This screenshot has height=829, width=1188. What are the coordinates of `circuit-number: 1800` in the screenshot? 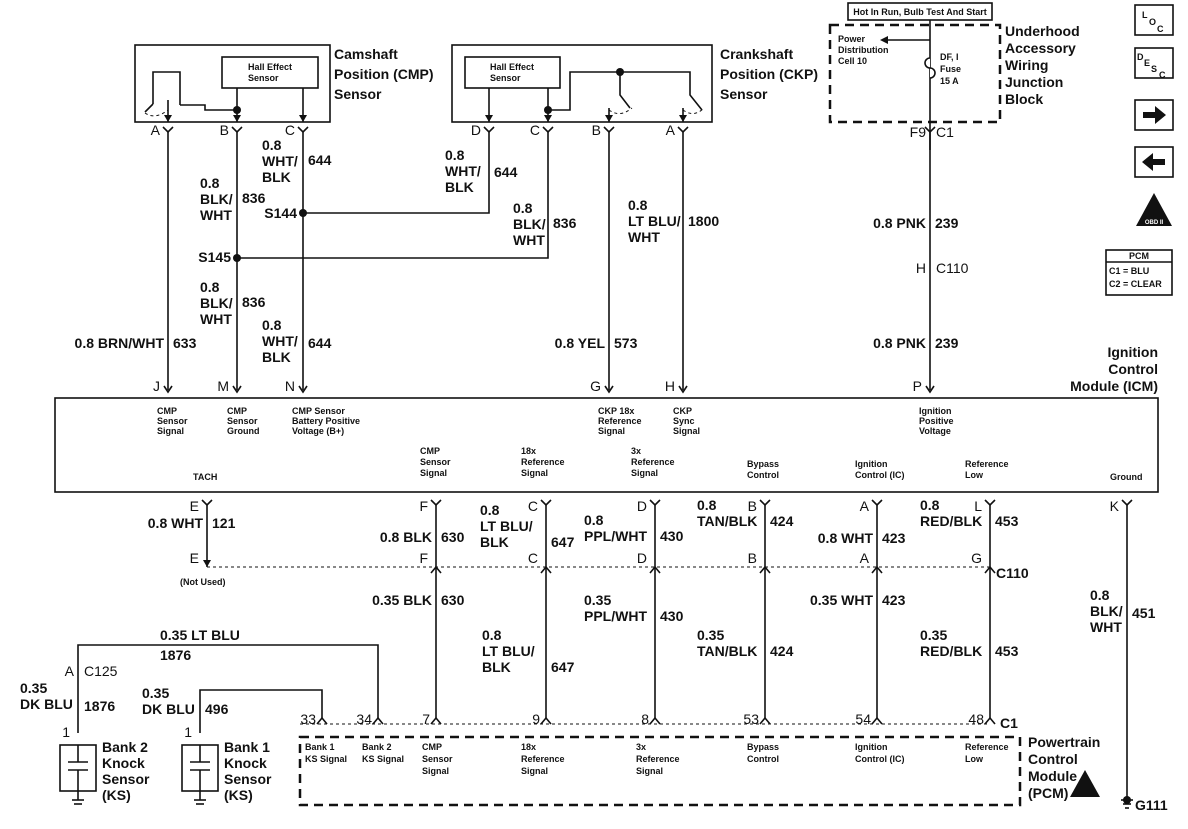 It's located at (703, 221).